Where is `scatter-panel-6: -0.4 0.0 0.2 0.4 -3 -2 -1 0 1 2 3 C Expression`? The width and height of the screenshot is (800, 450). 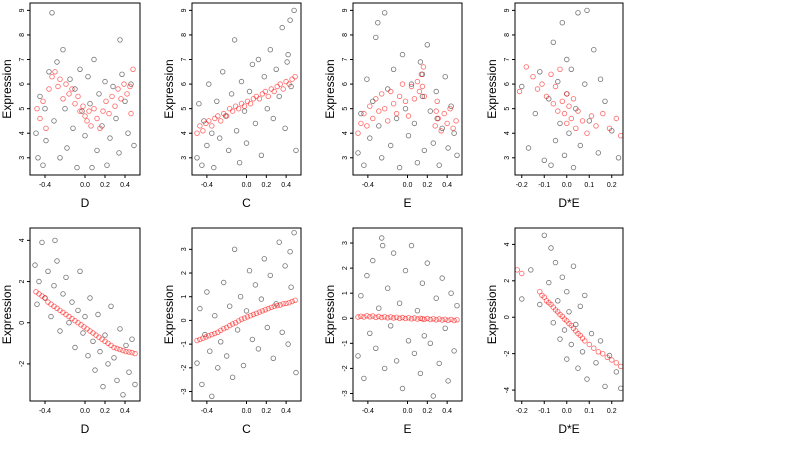 scatter-panel-6: -0.4 0.0 0.2 0.4 -3 -2 -1 0 1 2 3 C Expression is located at coordinates (232, 331).